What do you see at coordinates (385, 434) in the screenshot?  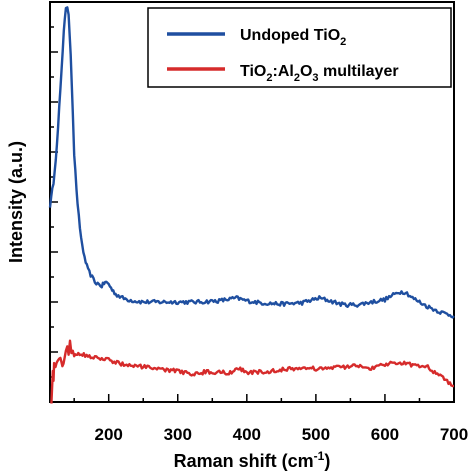 I see `x-tick-label: 600` at bounding box center [385, 434].